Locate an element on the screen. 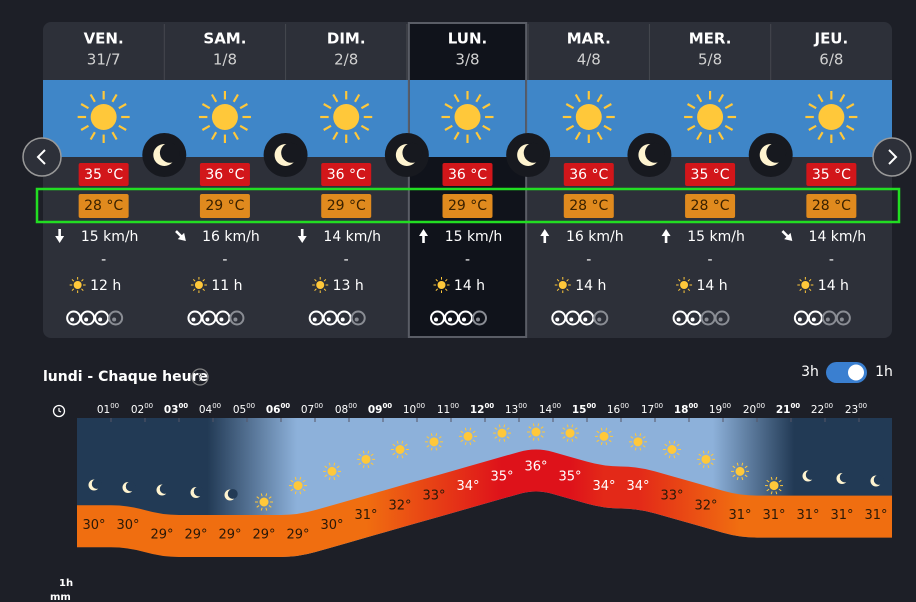  next-button is located at coordinates (892, 157).